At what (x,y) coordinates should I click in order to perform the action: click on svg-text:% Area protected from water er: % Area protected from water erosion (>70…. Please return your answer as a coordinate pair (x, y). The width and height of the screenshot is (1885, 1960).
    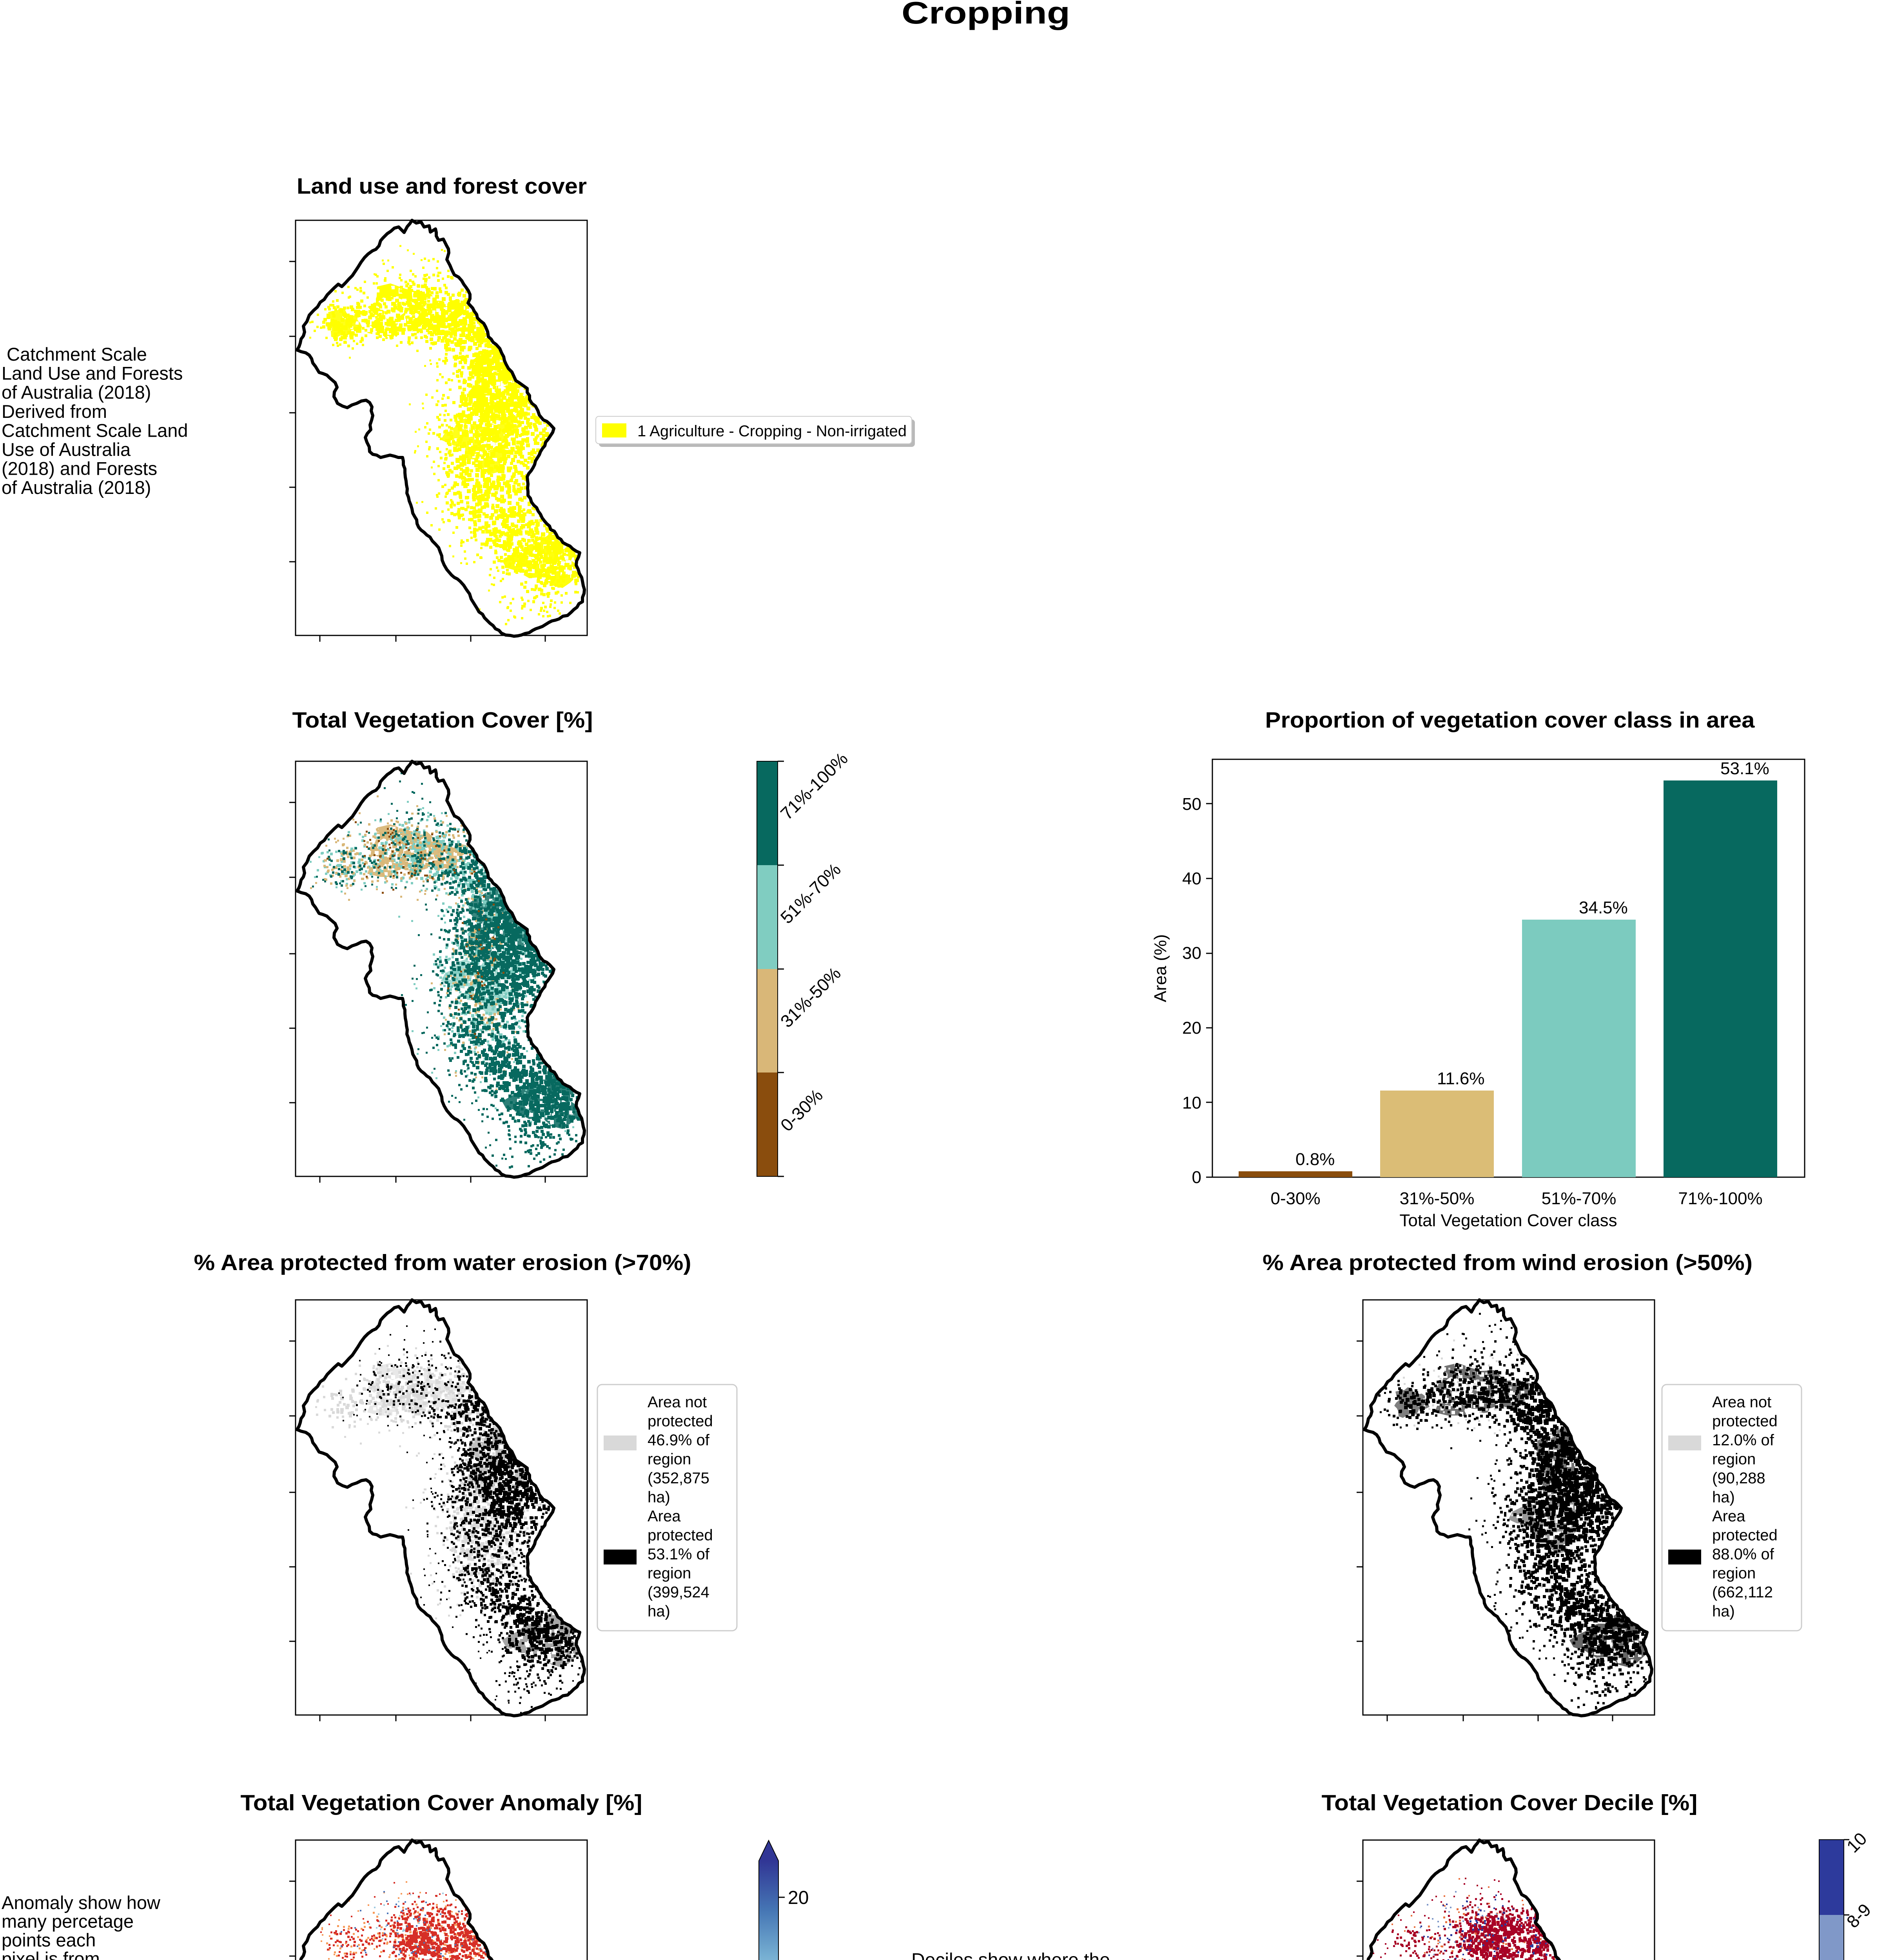
    Looking at the image, I should click on (442, 1262).